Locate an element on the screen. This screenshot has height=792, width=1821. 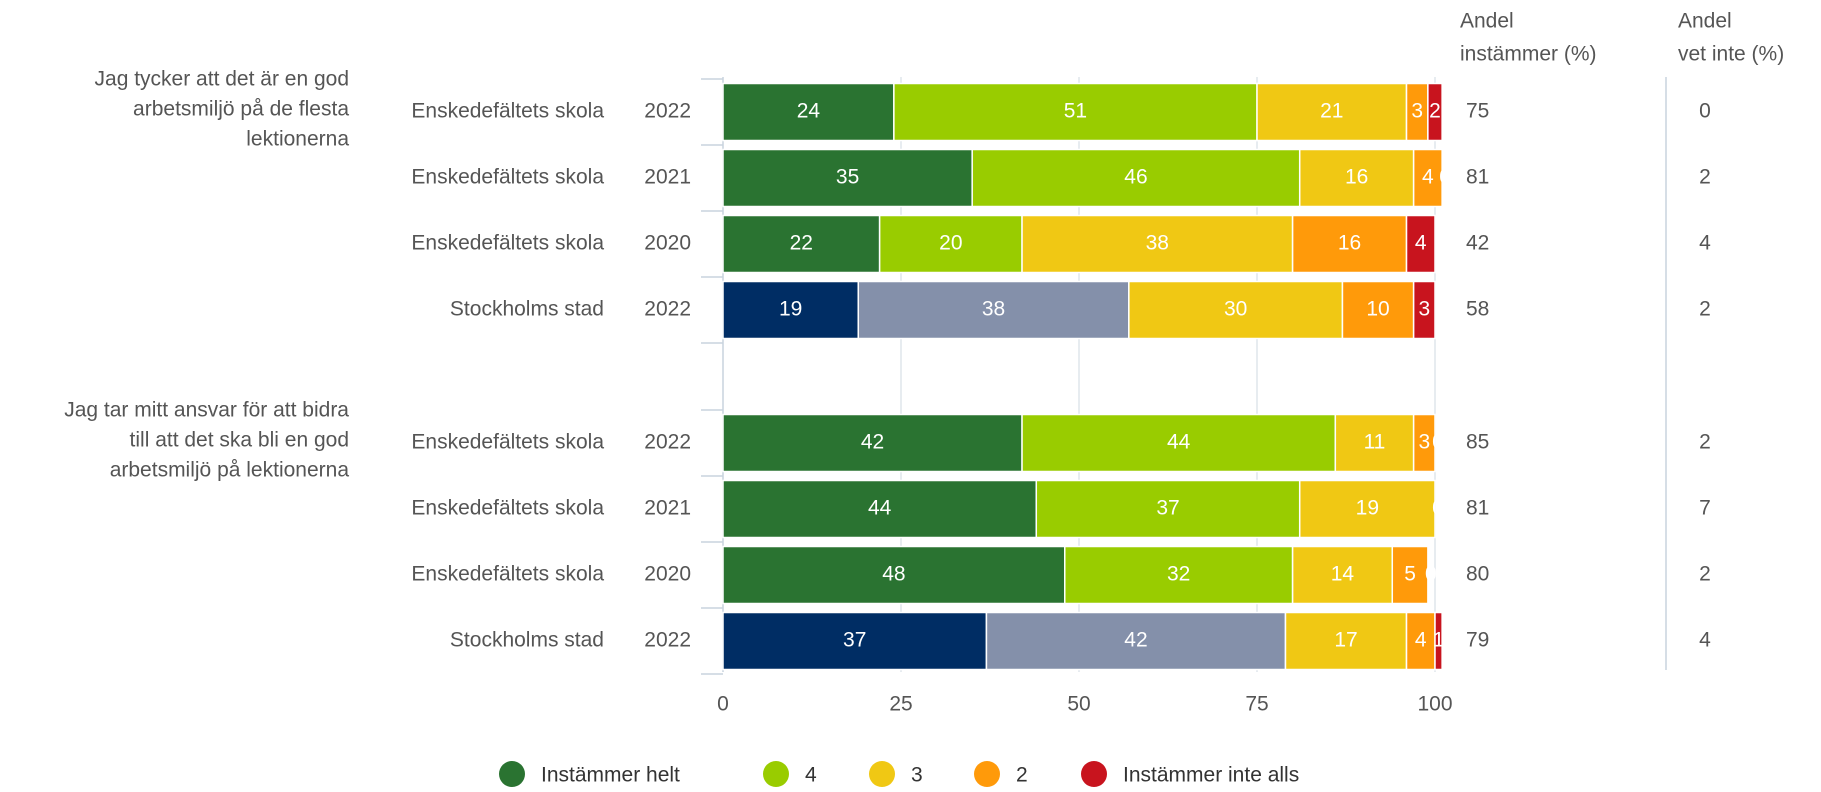
question-1-line-0: Jag tar mitt ansvar för att bidra is located at coordinates (206, 410).